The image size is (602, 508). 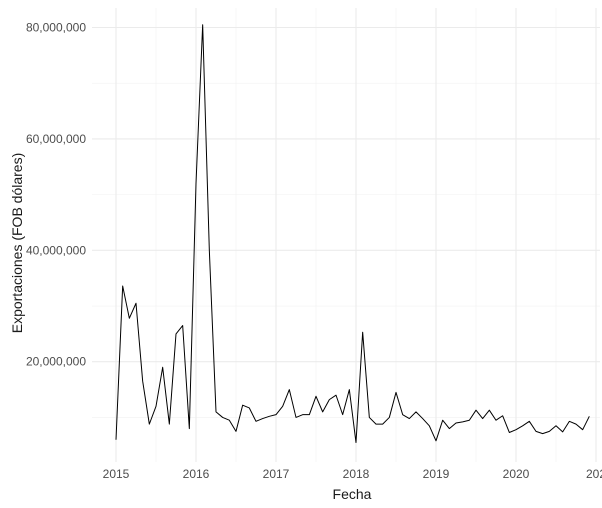 What do you see at coordinates (436, 474) in the screenshot?
I see `x-tick-label: 2019` at bounding box center [436, 474].